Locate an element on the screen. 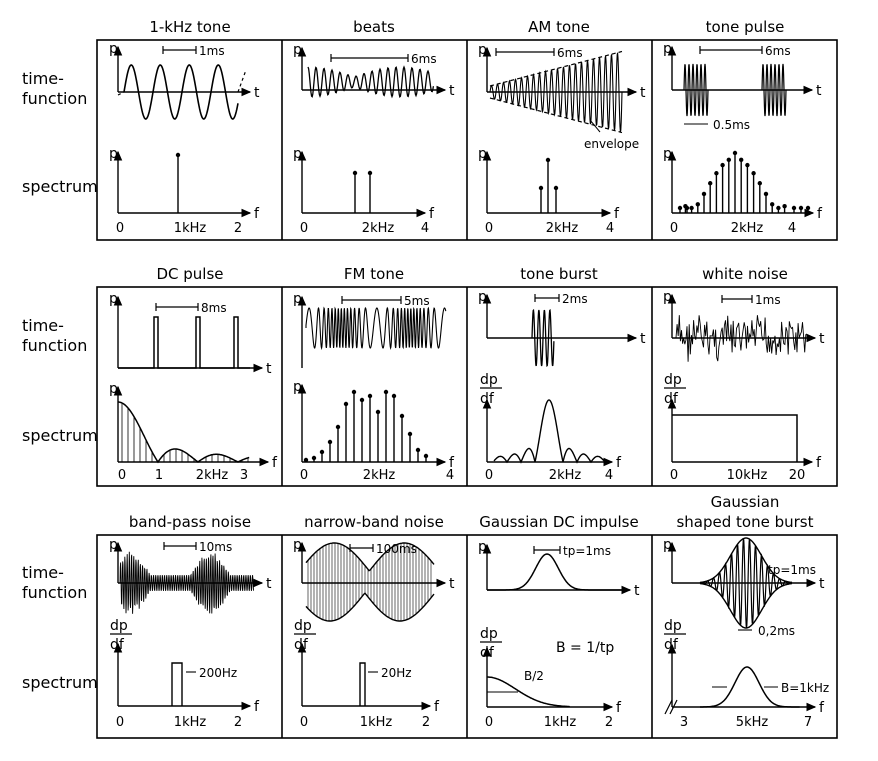  panel-am-tone: tp 6msenvelopefp0 2kHz 4 is located at coordinates (562, 139).